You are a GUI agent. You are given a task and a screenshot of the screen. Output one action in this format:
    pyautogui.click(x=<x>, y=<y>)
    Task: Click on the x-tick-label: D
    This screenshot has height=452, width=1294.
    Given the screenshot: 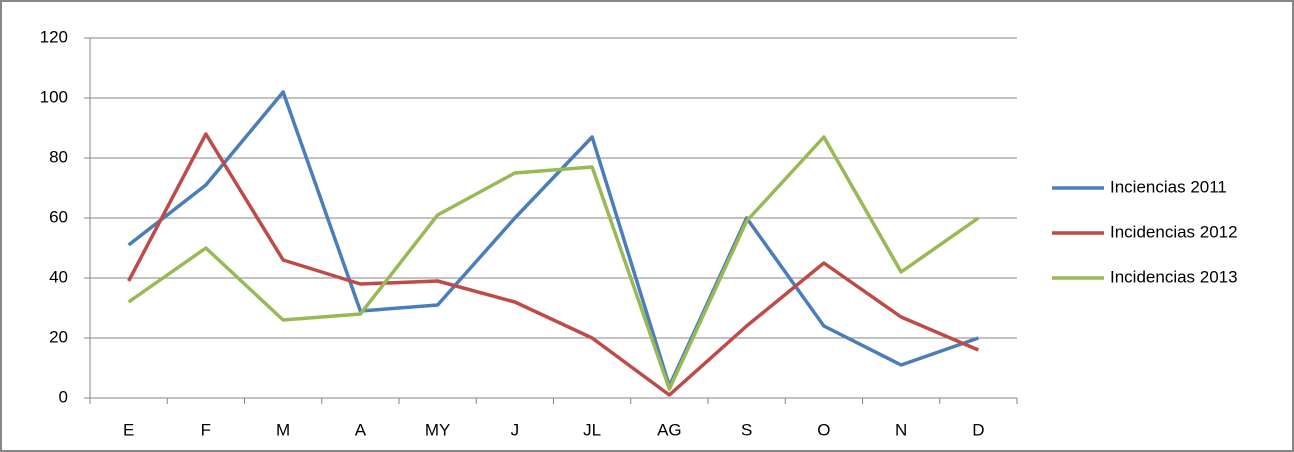 What is the action you would take?
    pyautogui.click(x=978, y=429)
    